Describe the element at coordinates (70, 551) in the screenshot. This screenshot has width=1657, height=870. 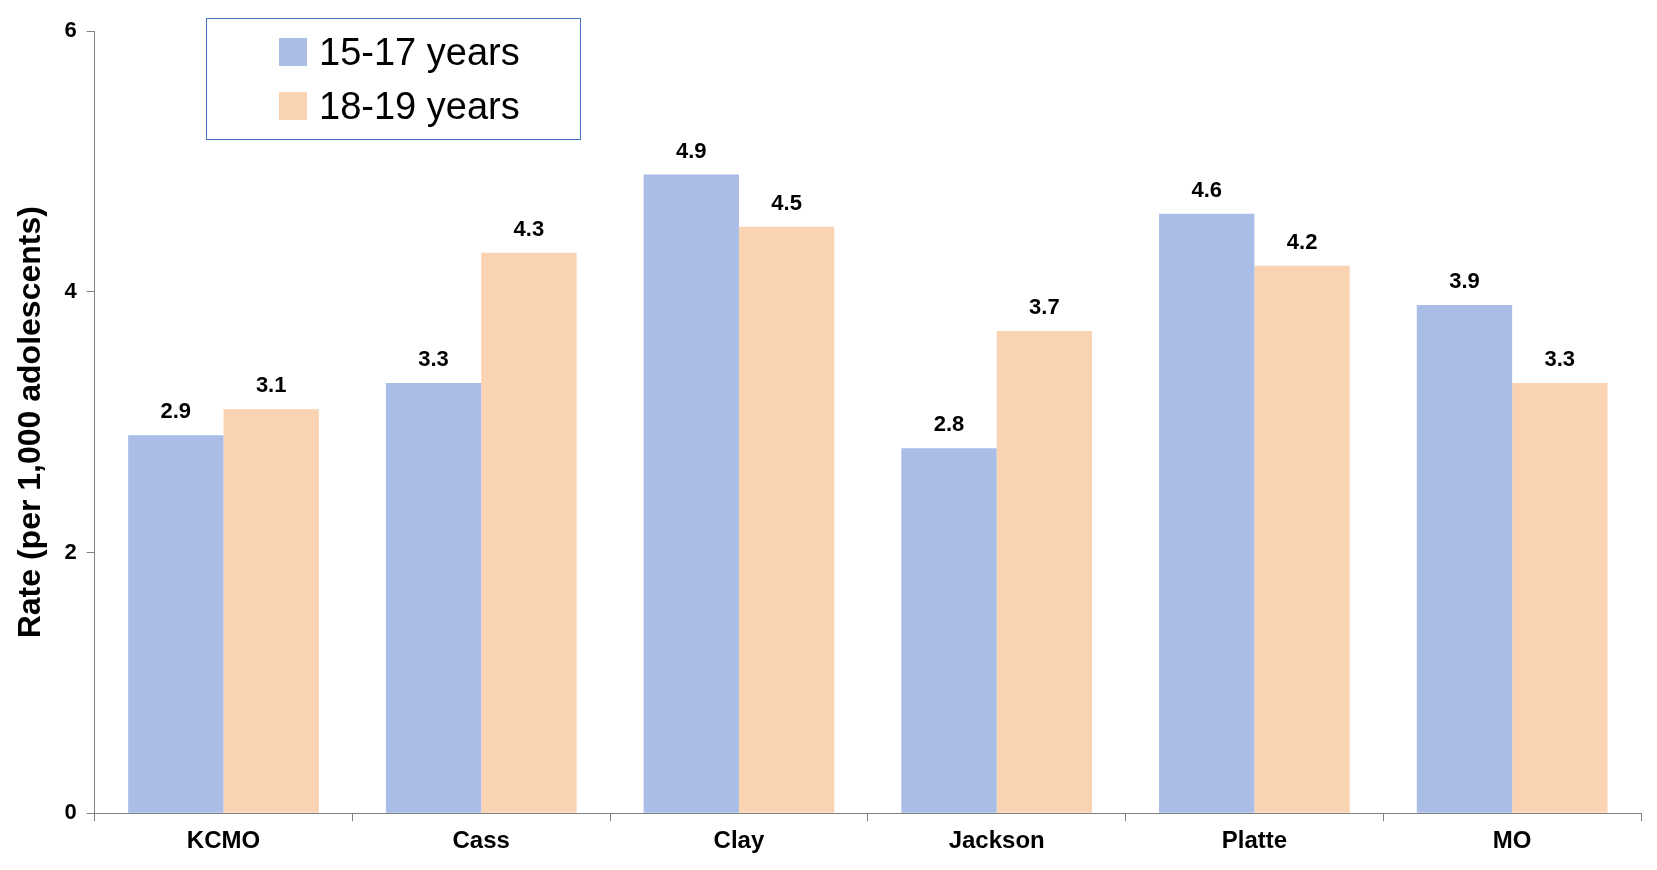
I see `y-tick-label: 2` at that location.